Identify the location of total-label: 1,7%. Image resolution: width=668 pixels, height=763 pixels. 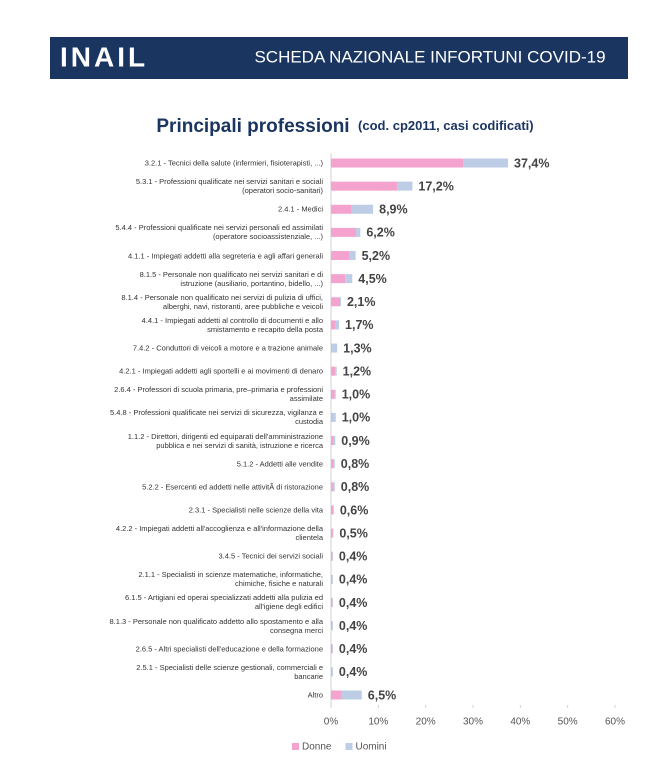
(359, 325).